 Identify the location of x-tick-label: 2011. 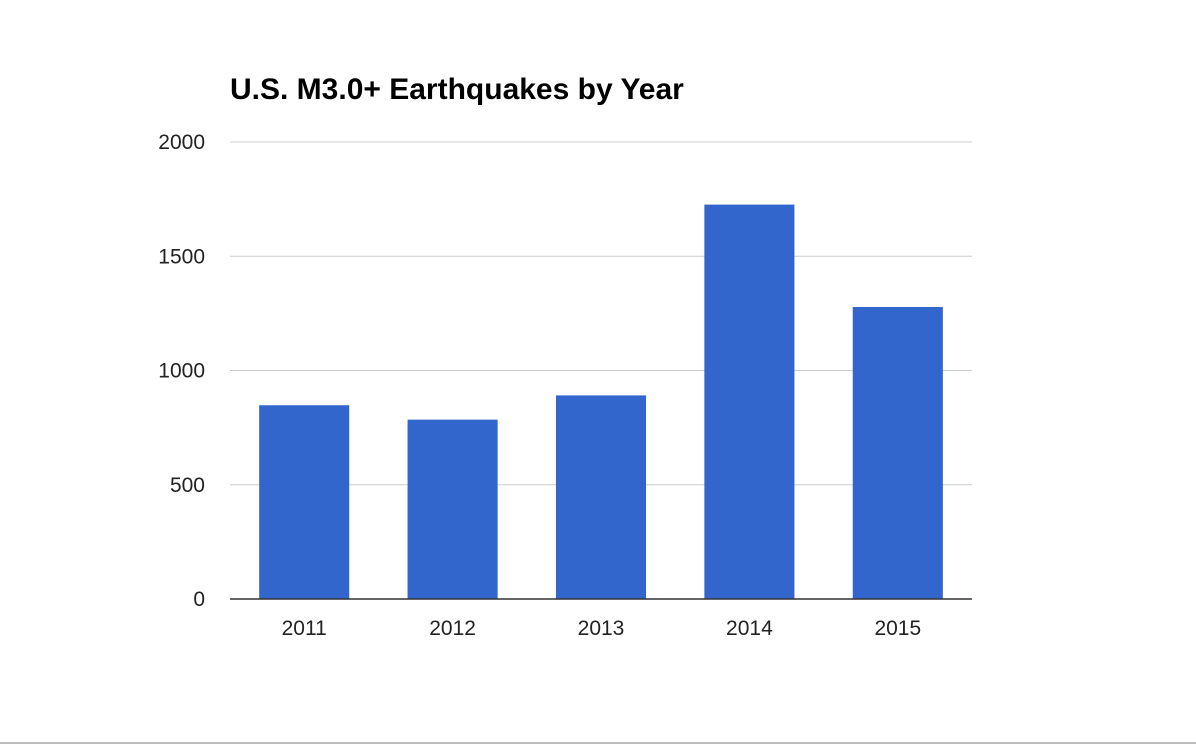
(304, 628).